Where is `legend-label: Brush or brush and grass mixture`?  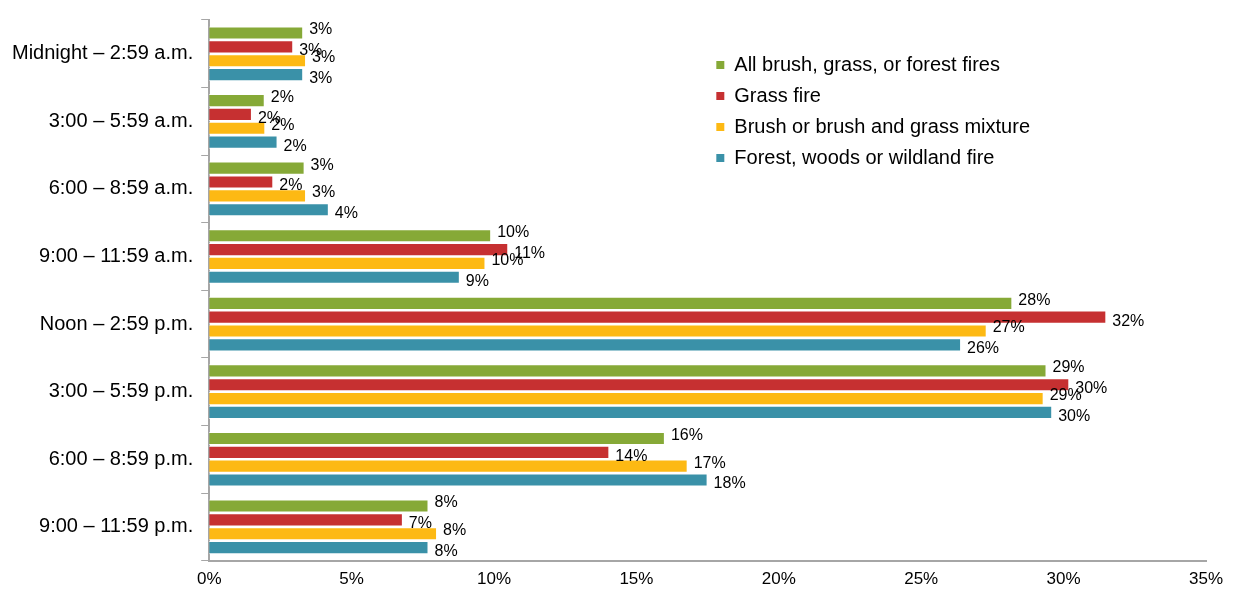
legend-label: Brush or brush and grass mixture is located at coordinates (882, 125).